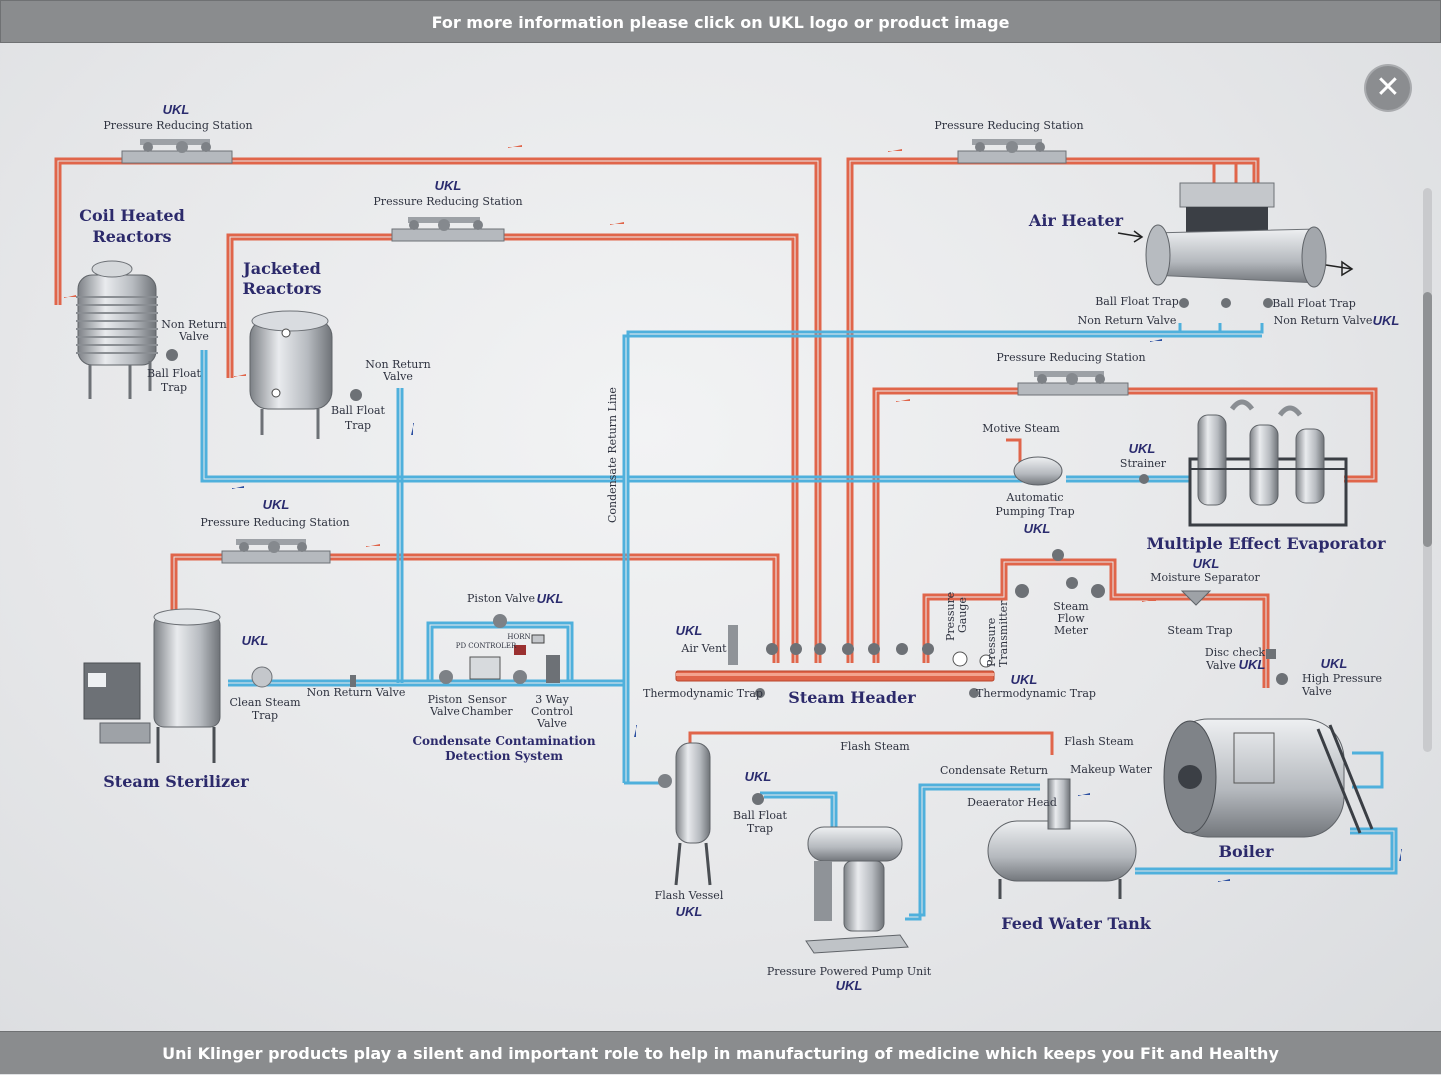 This screenshot has height=1075, width=1441. What do you see at coordinates (397, 364) in the screenshot?
I see `nrv-jacket-label-1: Non Return` at bounding box center [397, 364].